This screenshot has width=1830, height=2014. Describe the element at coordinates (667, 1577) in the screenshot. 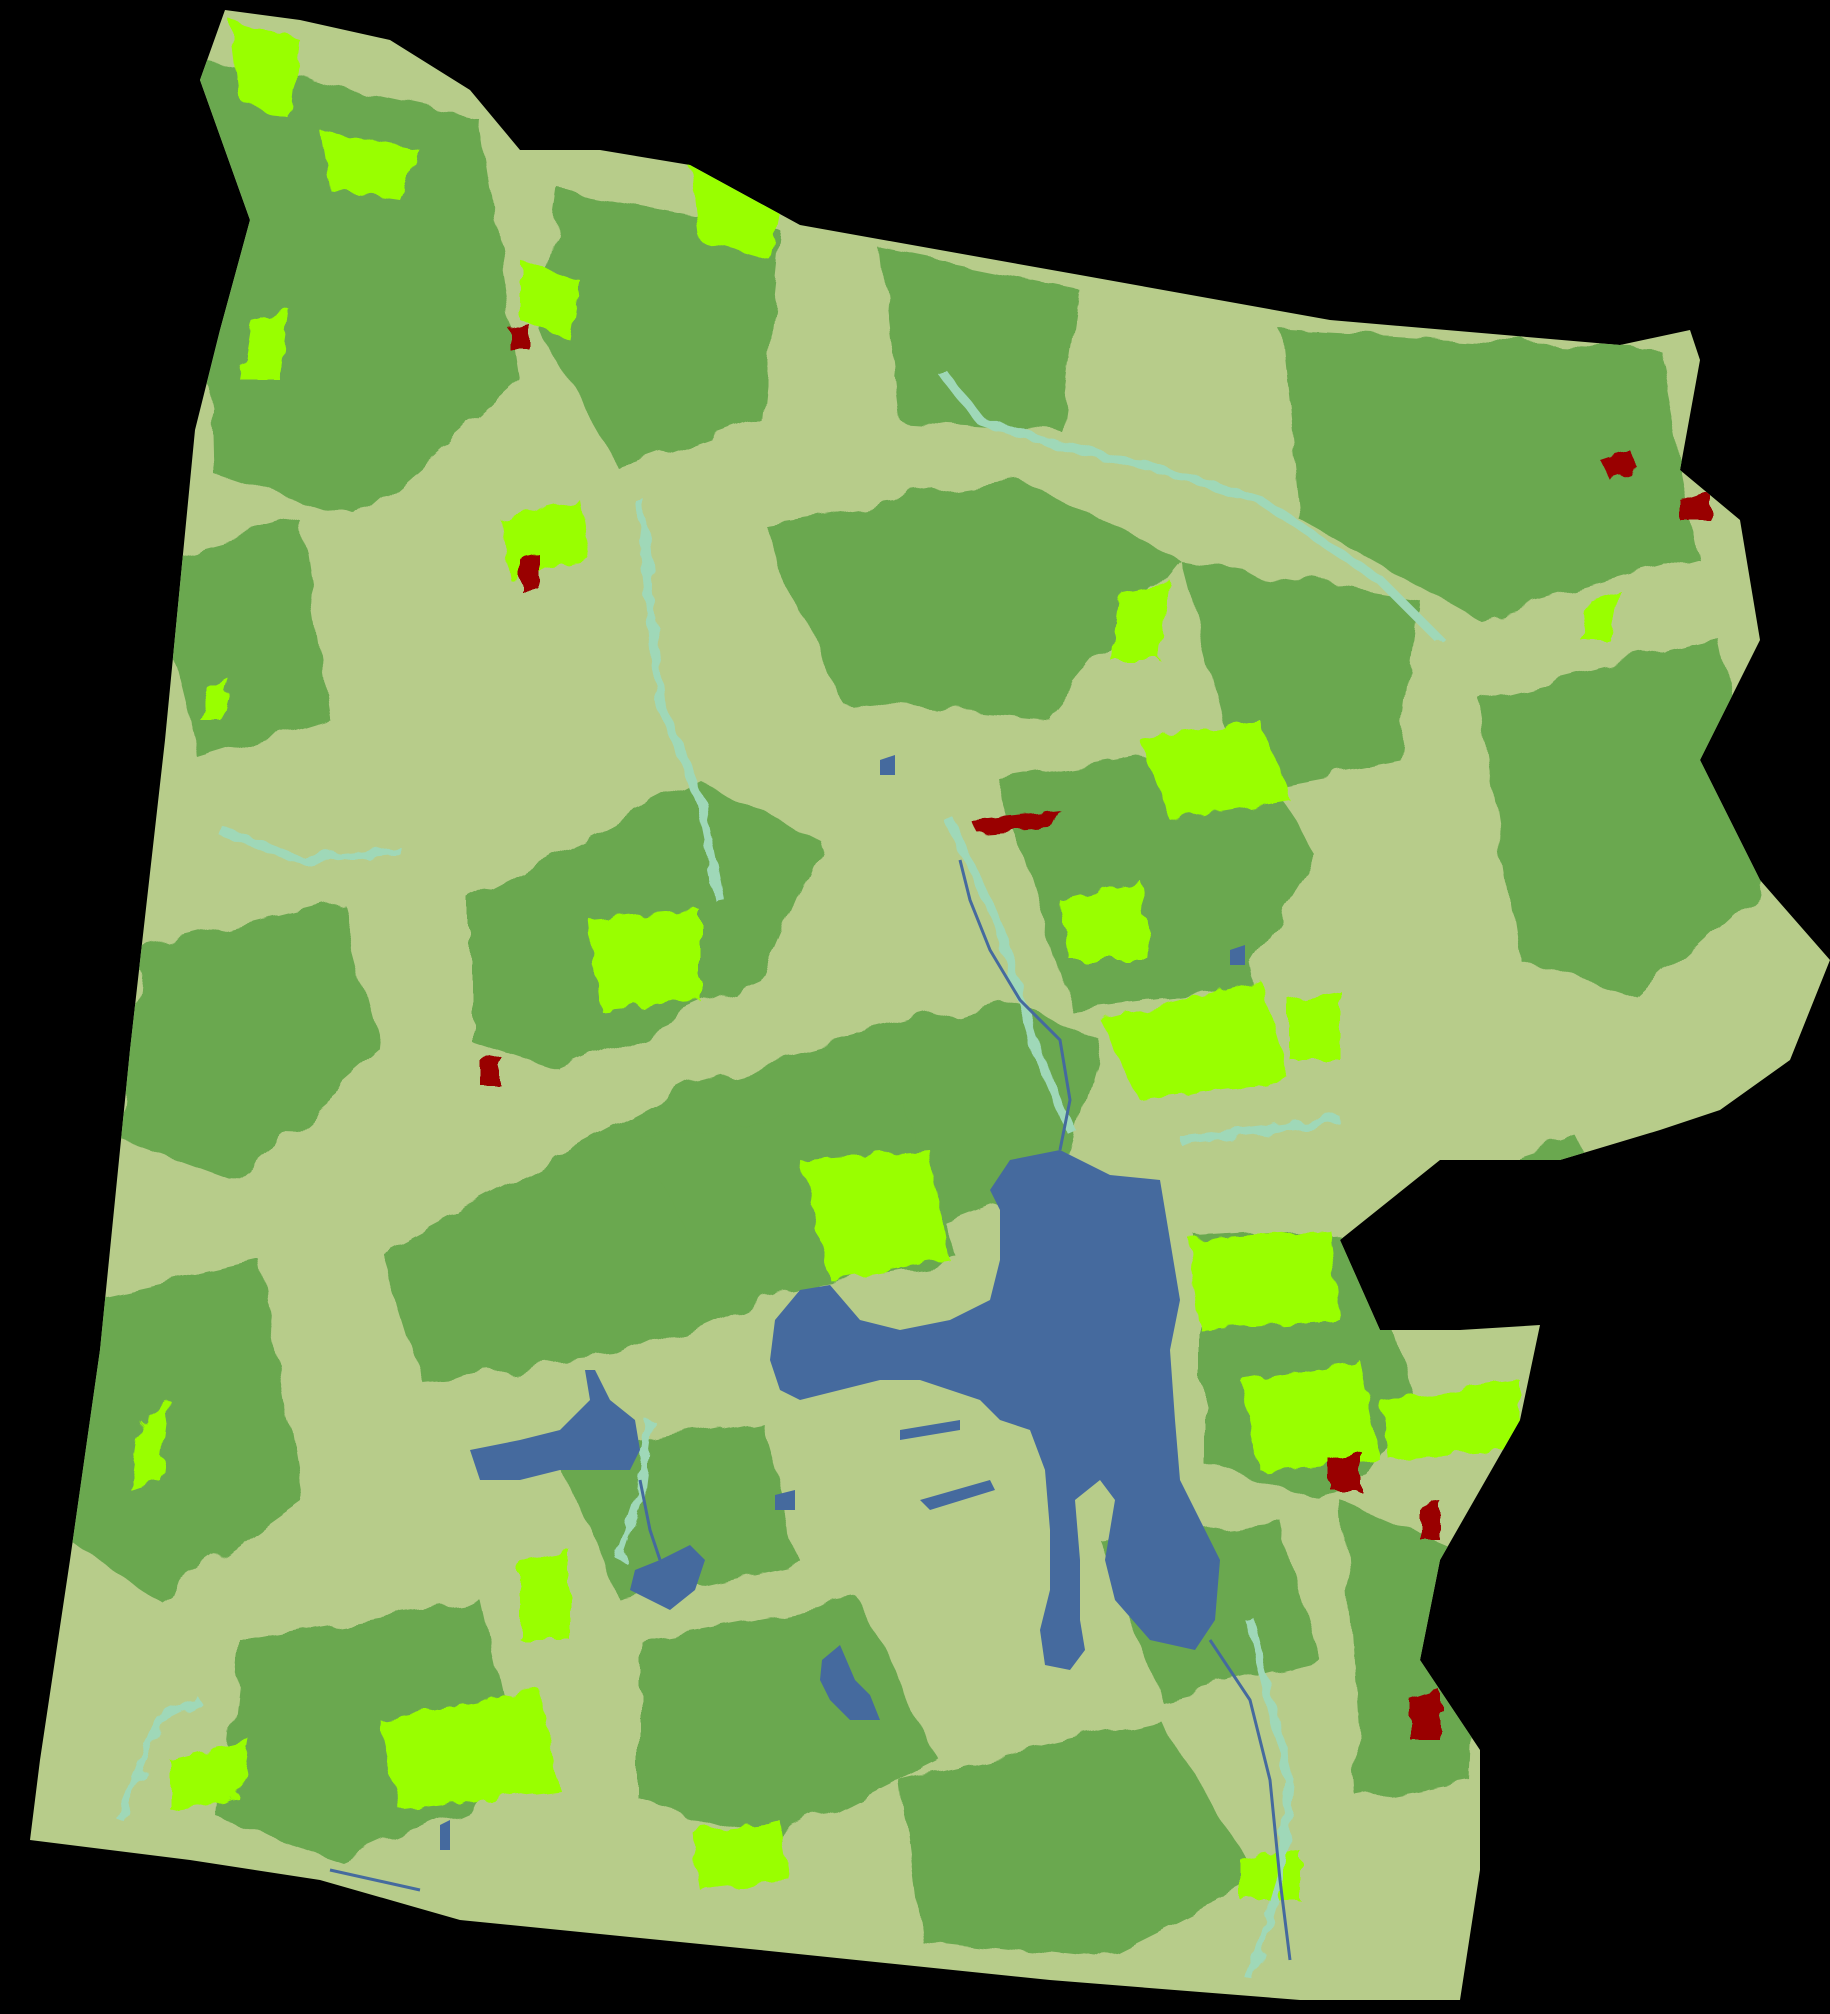

I see `lewis-lake` at that location.